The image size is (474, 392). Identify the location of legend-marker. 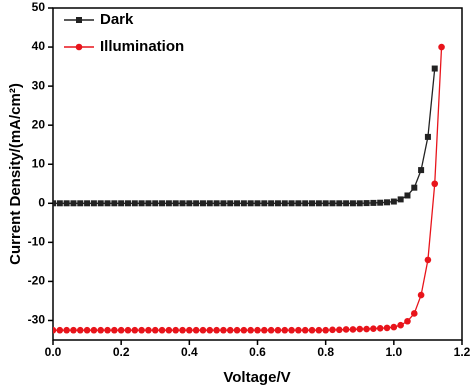
(79, 47).